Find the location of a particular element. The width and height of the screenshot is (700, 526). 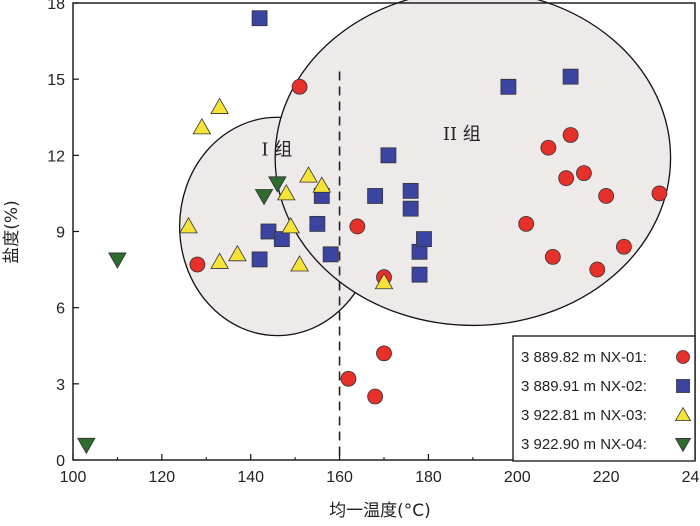

legend-label: 3 889.91 m NX-02: is located at coordinates (584, 386).